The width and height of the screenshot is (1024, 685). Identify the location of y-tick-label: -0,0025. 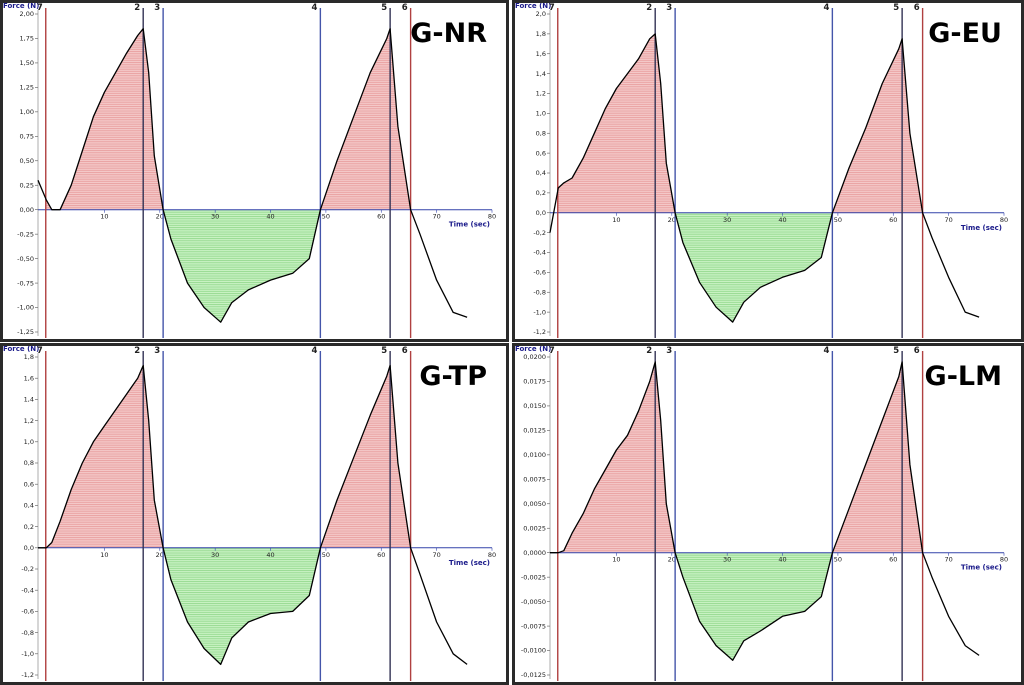
(533, 577).